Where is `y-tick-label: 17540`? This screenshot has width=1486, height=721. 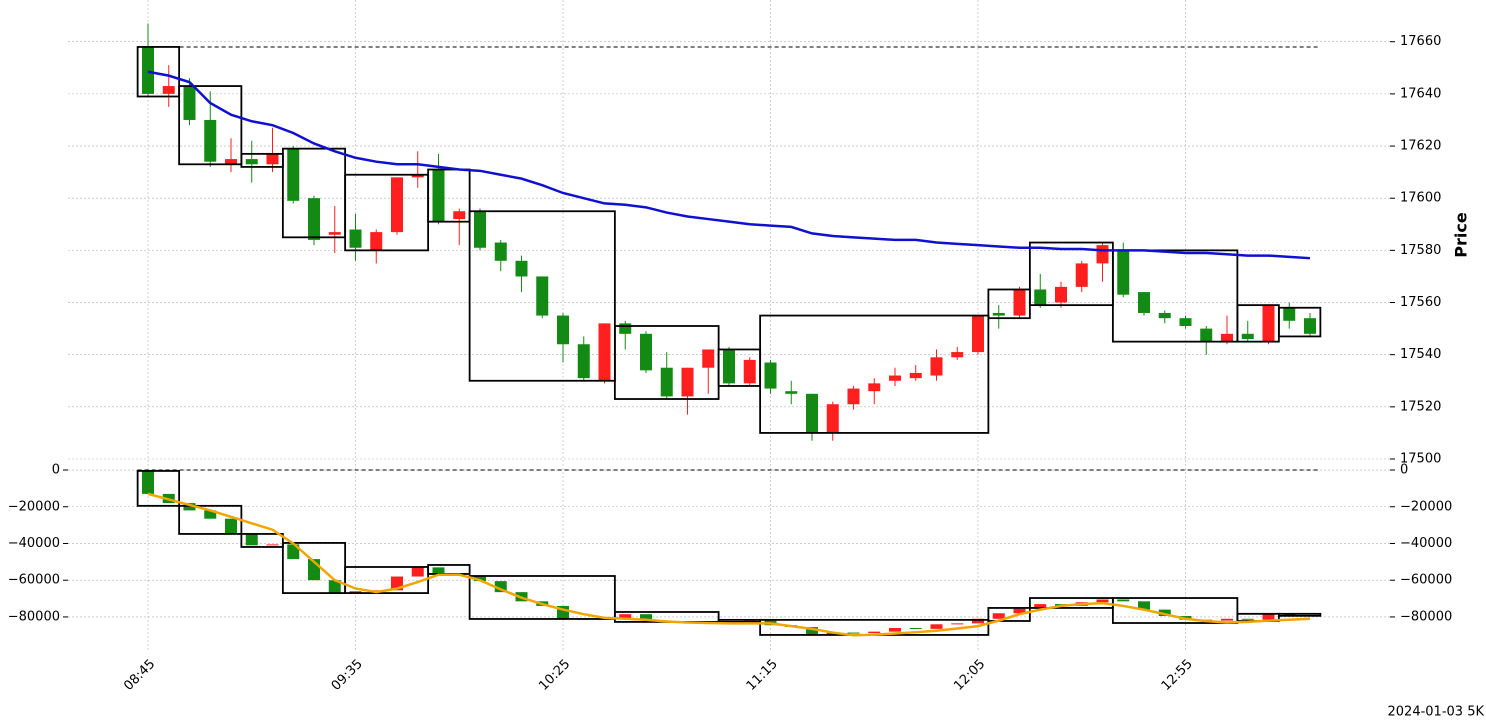
y-tick-label: 17540 is located at coordinates (1420, 354).